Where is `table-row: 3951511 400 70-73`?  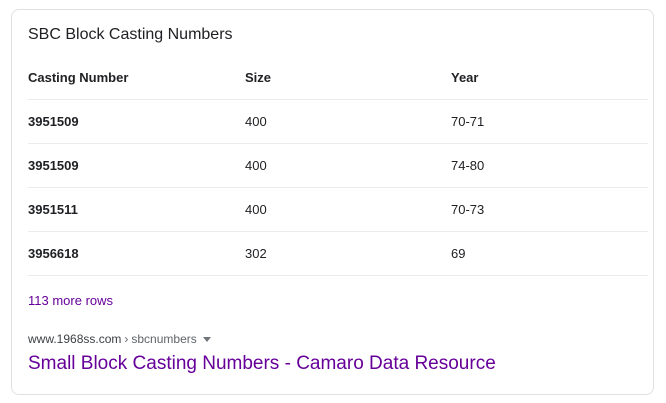
table-row: 3951511 400 70-73 is located at coordinates (338, 209).